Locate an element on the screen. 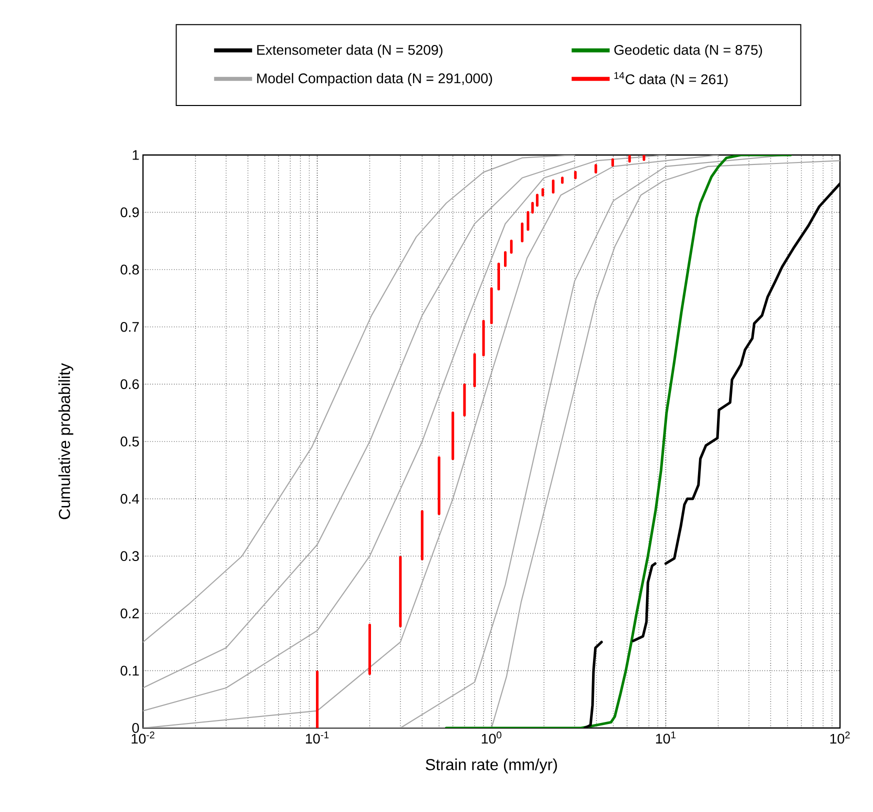  x-tick-label: 10$^{-1}$ is located at coordinates (317, 738).